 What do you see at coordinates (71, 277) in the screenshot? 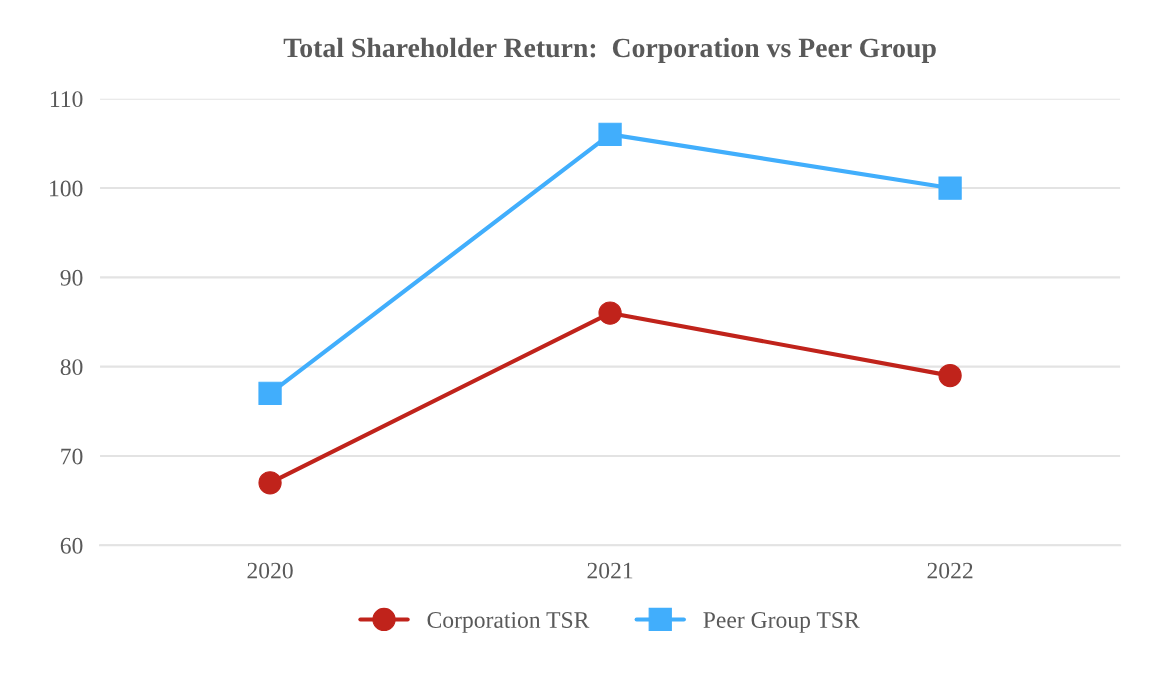
I see `y-tick-label: 90` at bounding box center [71, 277].